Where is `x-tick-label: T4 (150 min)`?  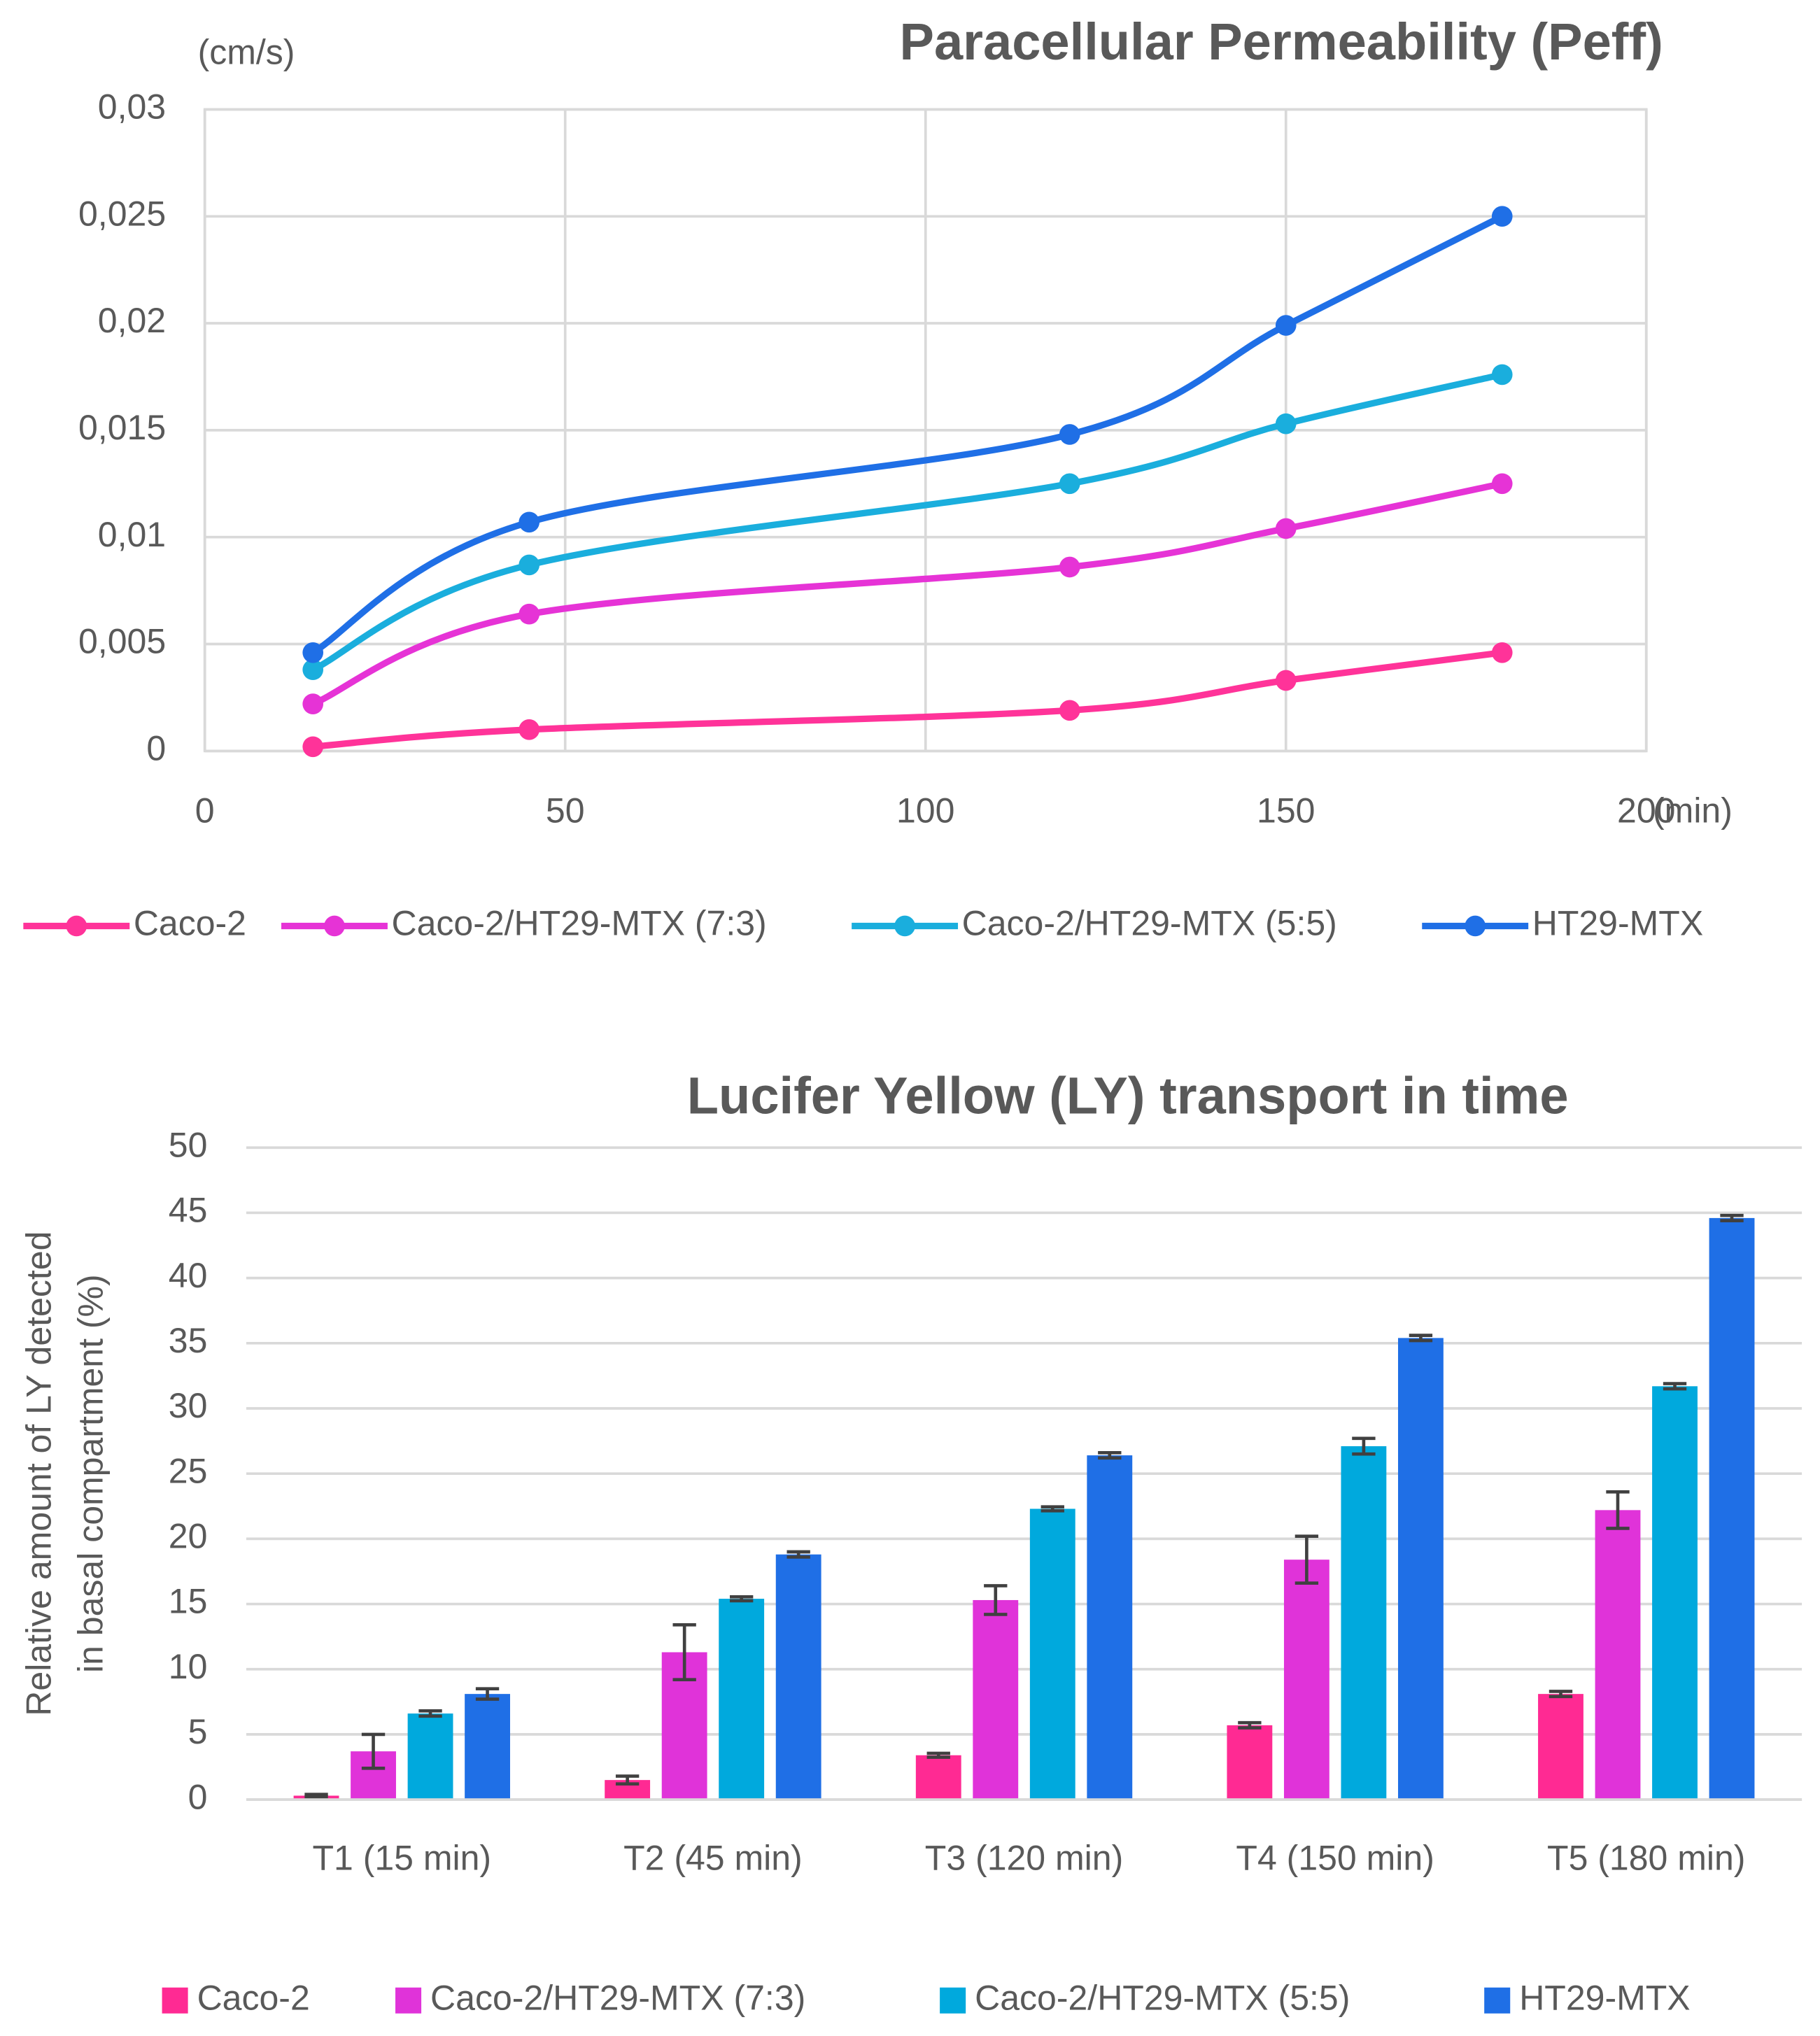 x-tick-label: T4 (150 min) is located at coordinates (1335, 1857).